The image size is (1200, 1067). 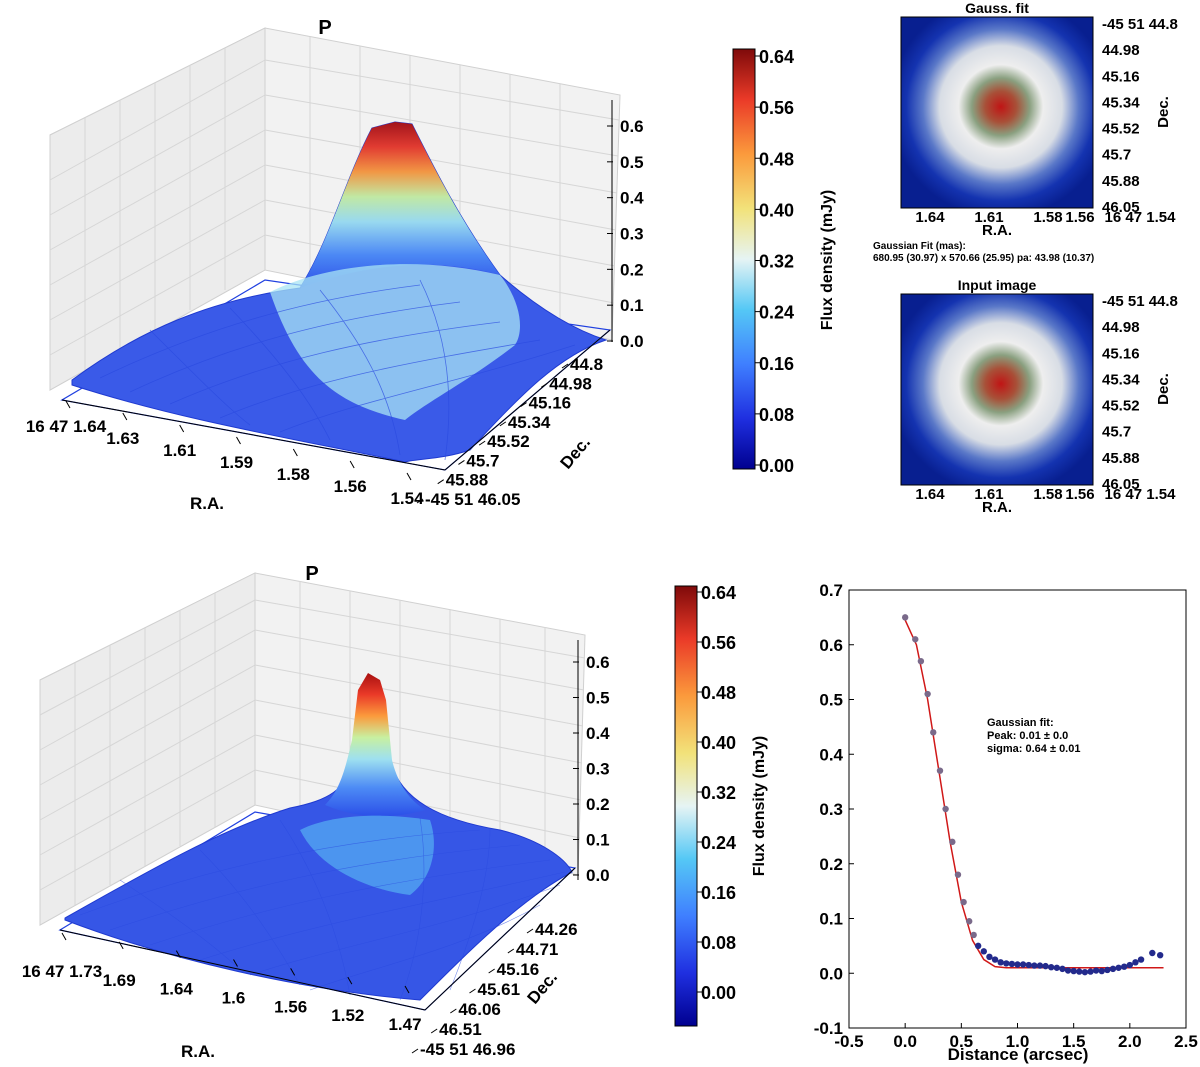 I want to click on input-image-ylabel: Dec., so click(x=1163, y=389).